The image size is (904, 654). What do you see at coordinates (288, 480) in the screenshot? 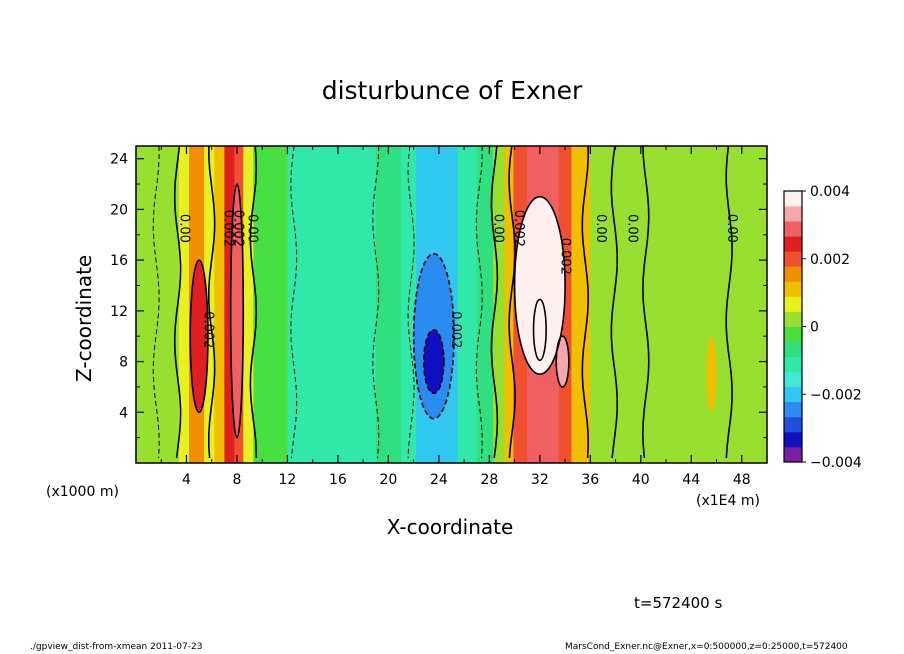
I see `x-tick-label: 12` at bounding box center [288, 480].